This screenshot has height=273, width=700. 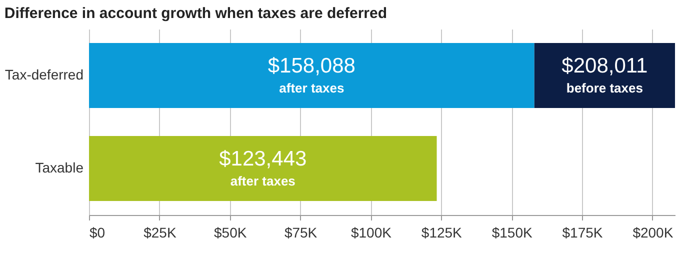 I want to click on x-tick-label: $75K, so click(x=301, y=232).